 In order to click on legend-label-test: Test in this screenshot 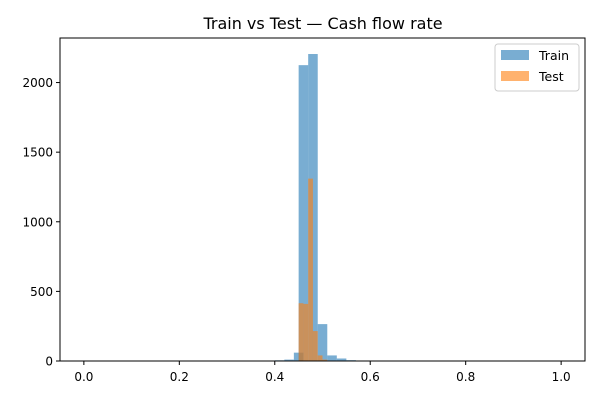, I will do `click(551, 76)`.